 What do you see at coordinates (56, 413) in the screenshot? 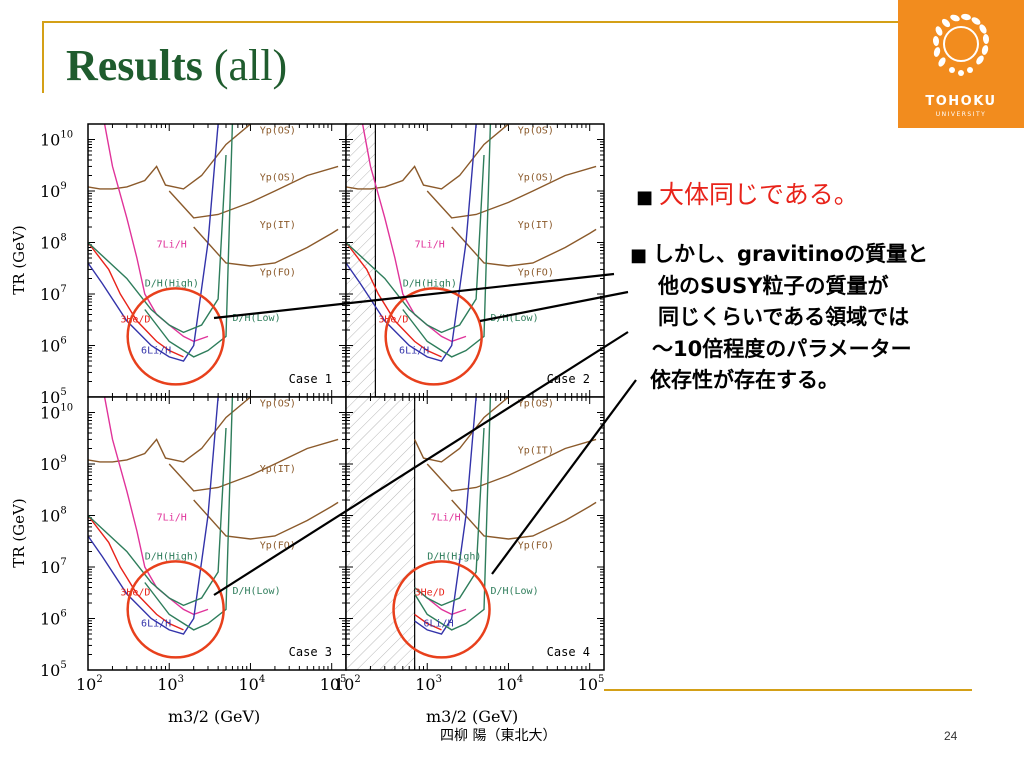
I see `y-tick-label: 1010` at bounding box center [56, 413].